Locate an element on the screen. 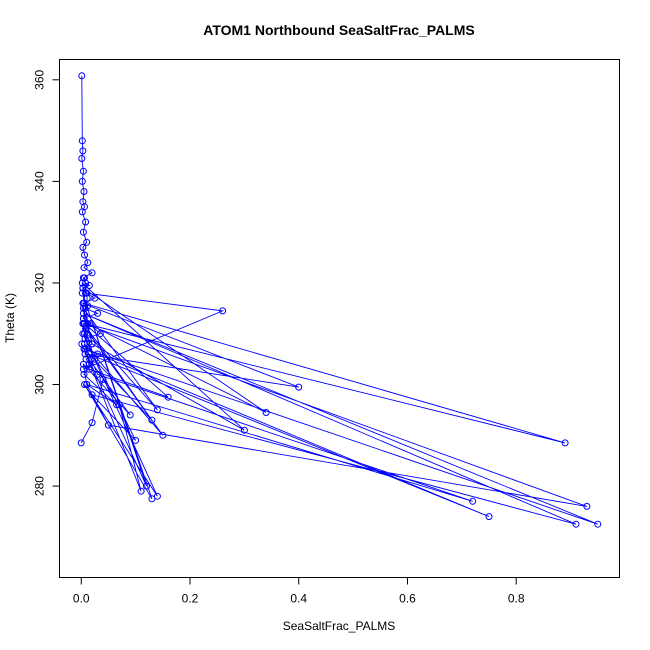  chart-title: ATOM1 Northbound SeaSaltFrac_PALMS is located at coordinates (338, 30).